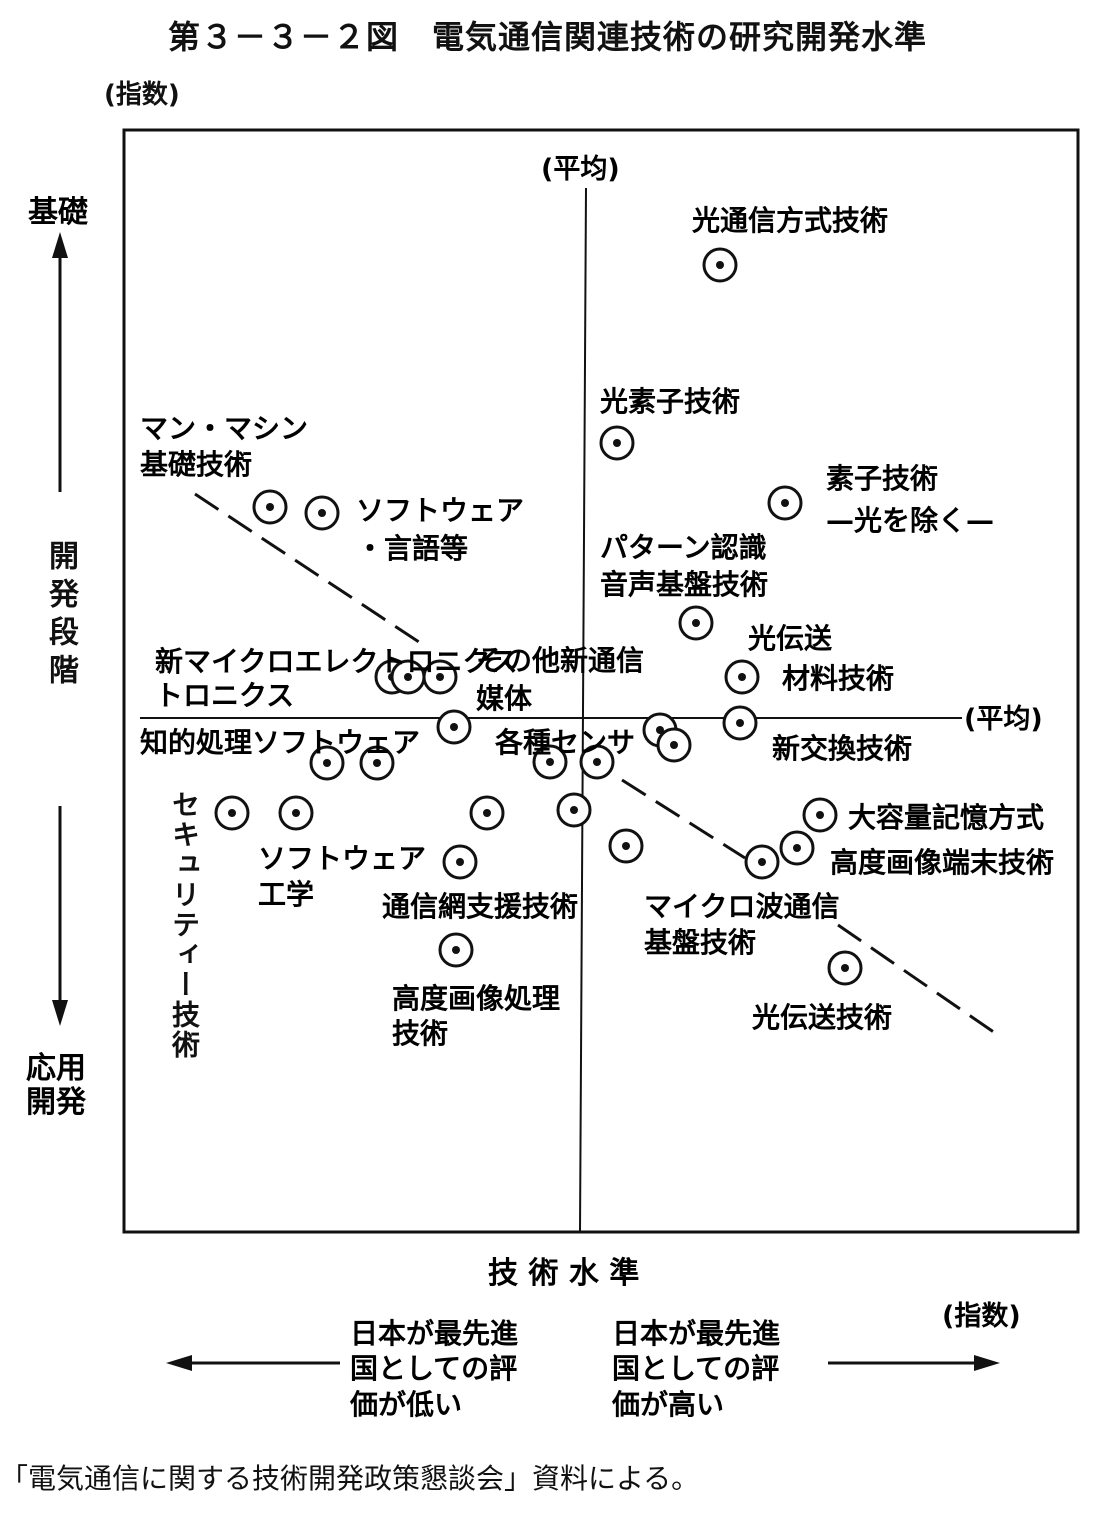  What do you see at coordinates (433, 1368) in the screenshot?
I see `bottom-left-line-2: 国としての評` at bounding box center [433, 1368].